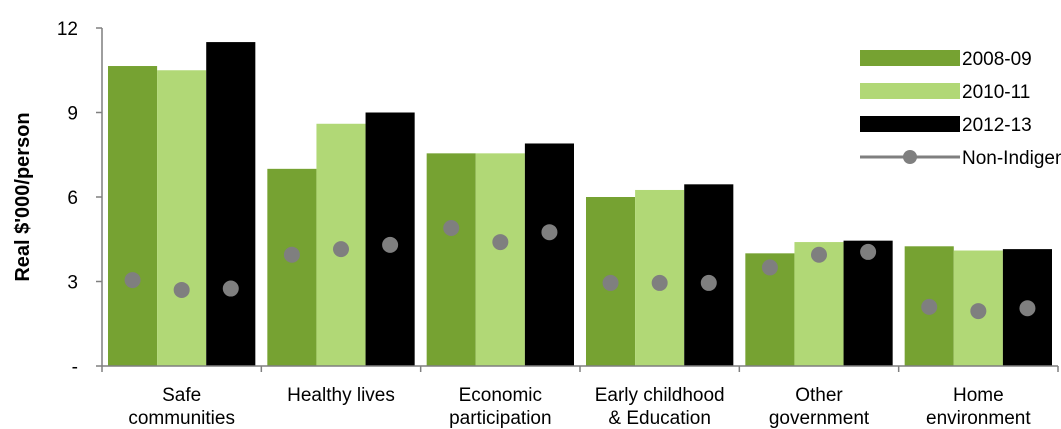  Describe the element at coordinates (341, 395) in the screenshot. I see `x-category-label: Healthy lives` at that location.